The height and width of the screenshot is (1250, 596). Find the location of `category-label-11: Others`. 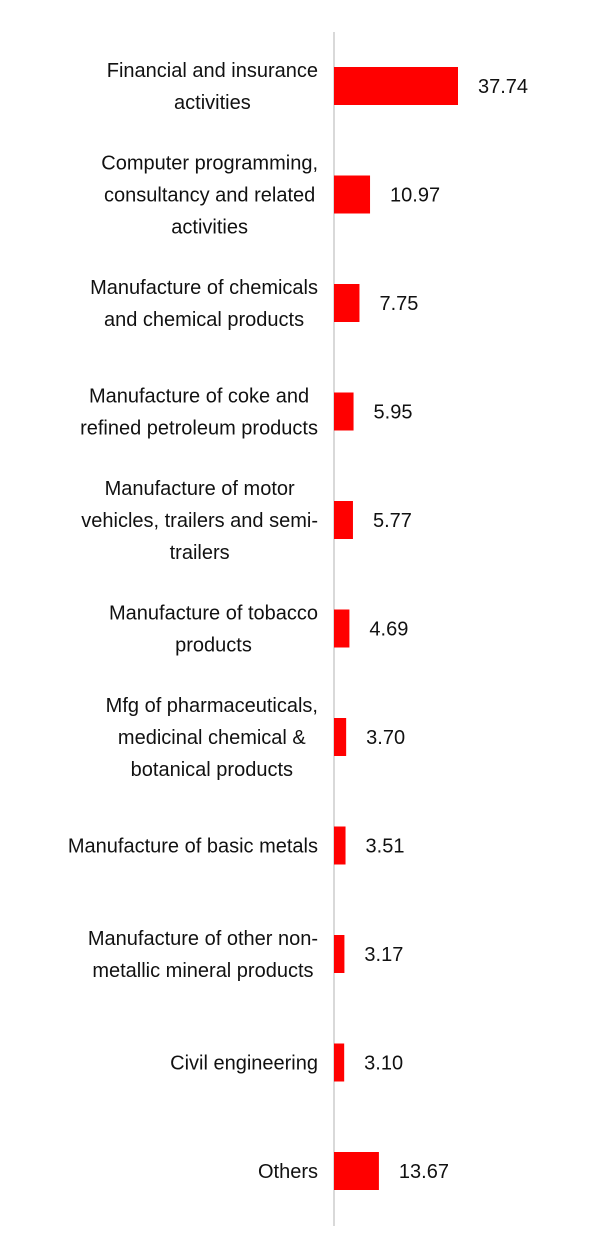

category-label-11: Others is located at coordinates (288, 1172).